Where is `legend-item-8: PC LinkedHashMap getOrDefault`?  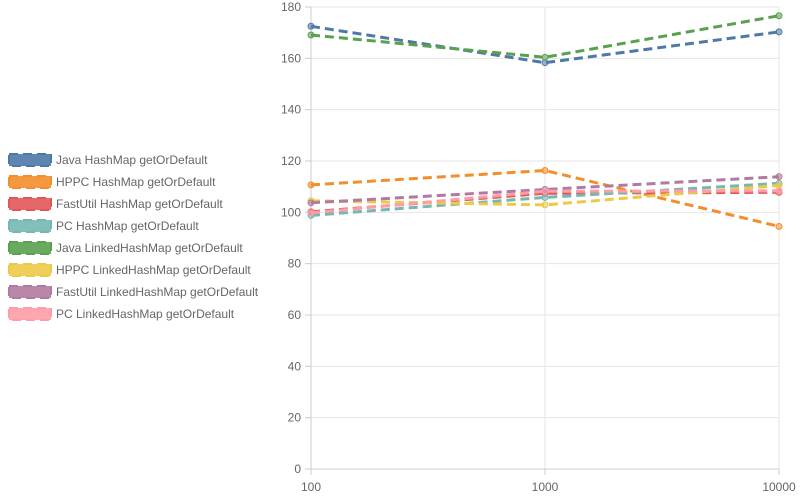
legend-item-8: PC LinkedHashMap getOrDefault is located at coordinates (121, 314).